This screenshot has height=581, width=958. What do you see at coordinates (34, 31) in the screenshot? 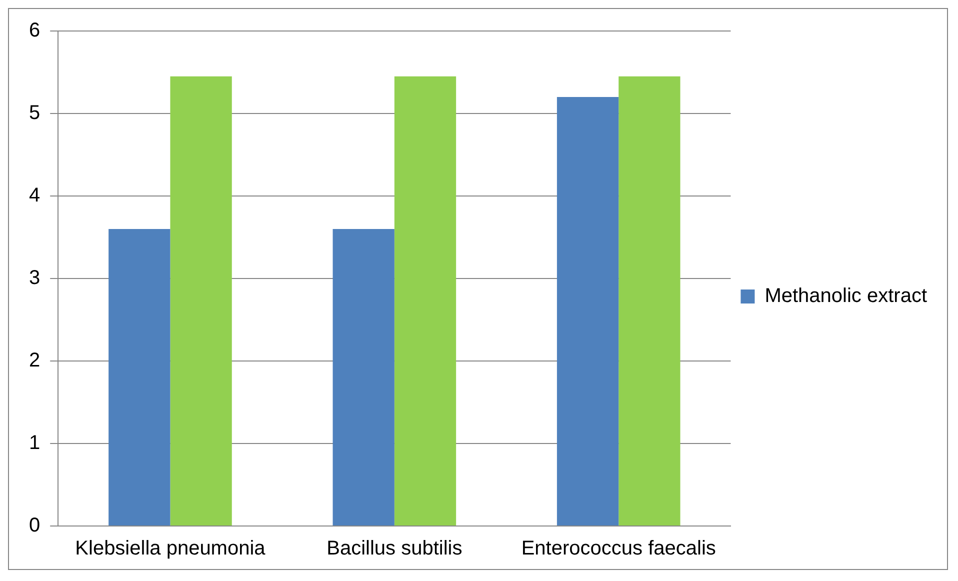
I see `y-tick-label: 6` at bounding box center [34, 31].